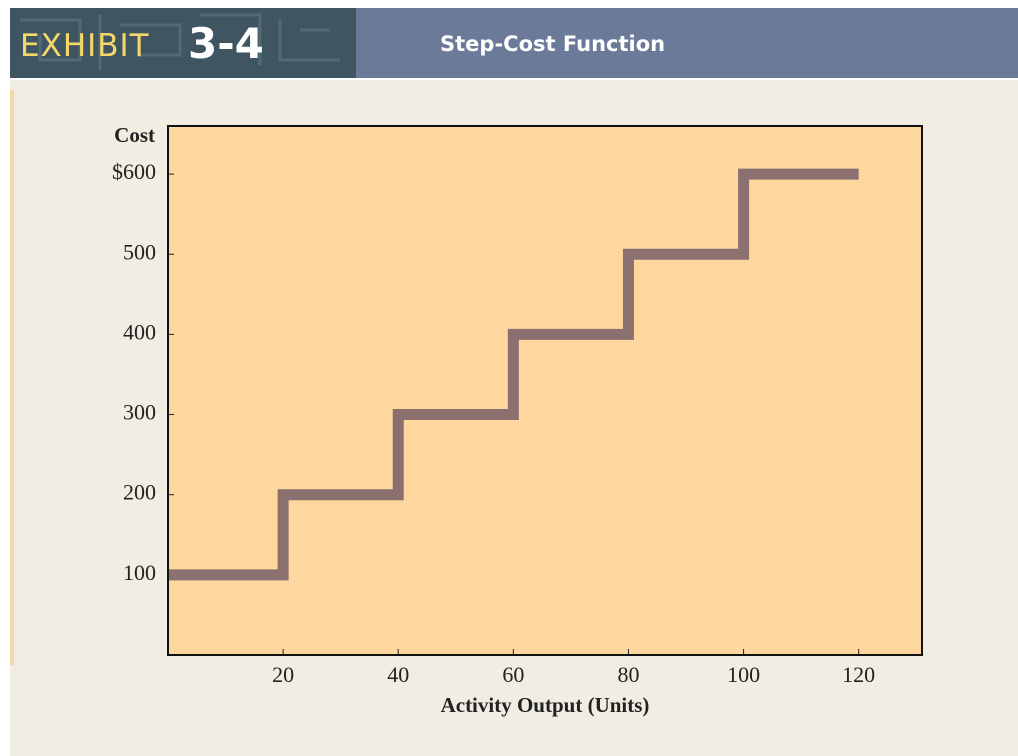 This screenshot has height=756, width=1018. I want to click on exhibit-number: 3-4, so click(226, 43).